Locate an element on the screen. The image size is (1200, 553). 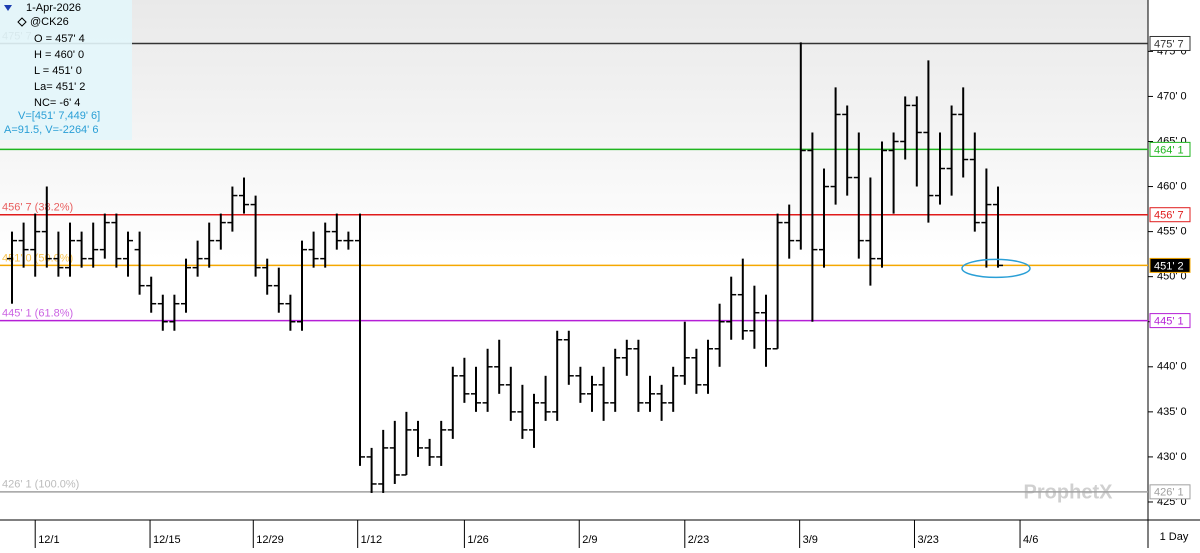
x-tick-label: 12/29 is located at coordinates (270, 540).